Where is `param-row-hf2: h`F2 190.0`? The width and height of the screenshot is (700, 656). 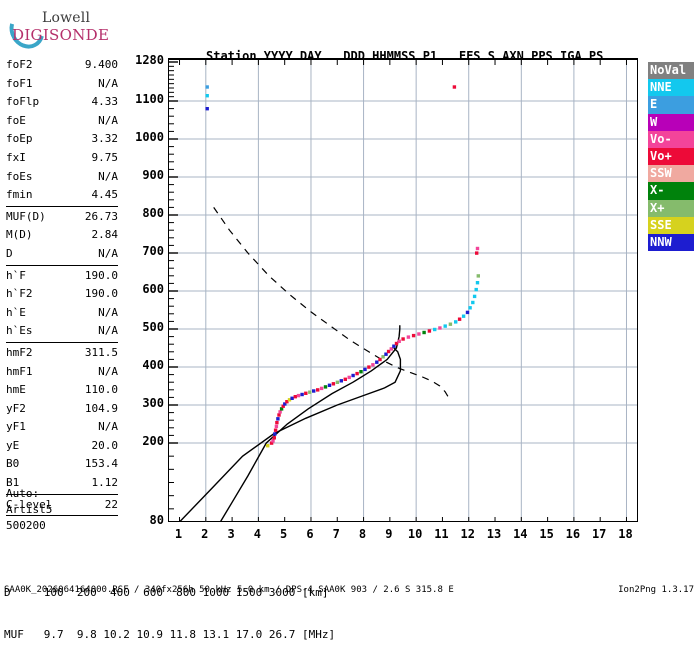
param-row-hf2: h`F2 190.0 is located at coordinates (62, 294).